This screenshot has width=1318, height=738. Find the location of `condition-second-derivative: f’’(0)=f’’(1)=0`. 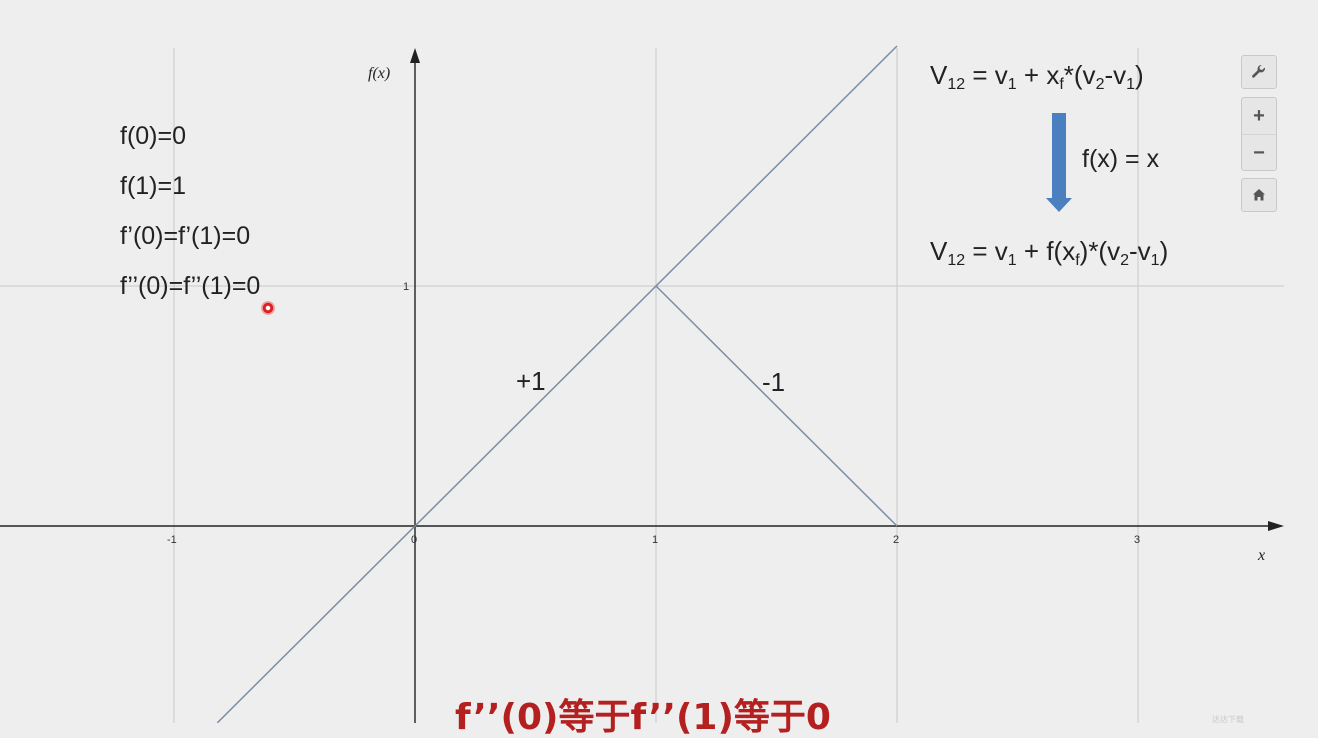

condition-second-derivative: f’’(0)=f’’(1)=0 is located at coordinates (190, 286).